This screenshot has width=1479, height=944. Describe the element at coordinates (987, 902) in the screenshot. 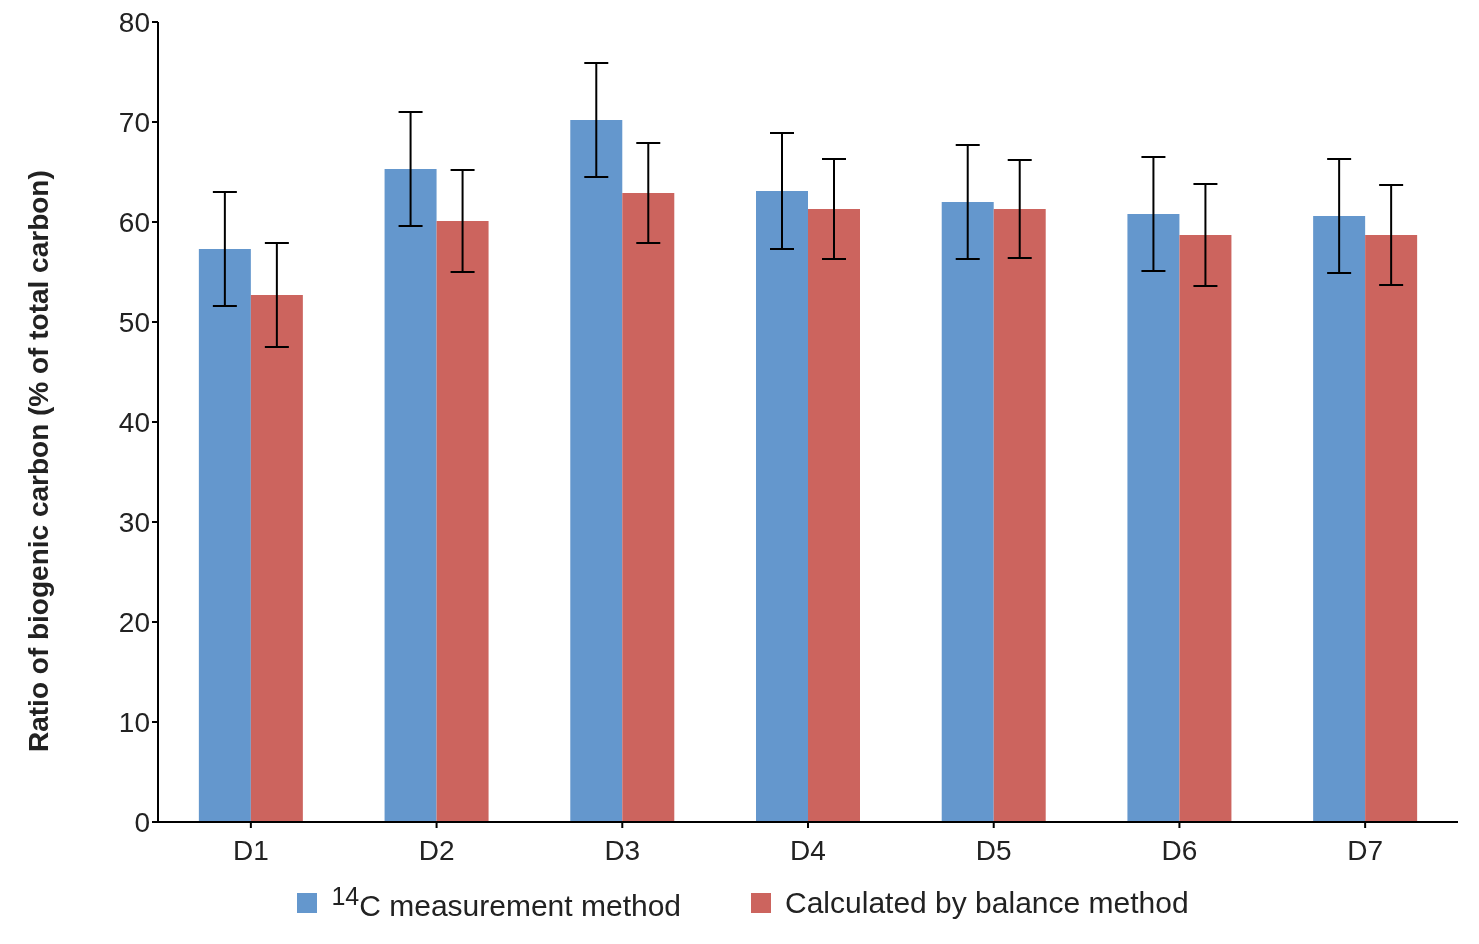

I see `legend-label: Calculated by balance method` at that location.